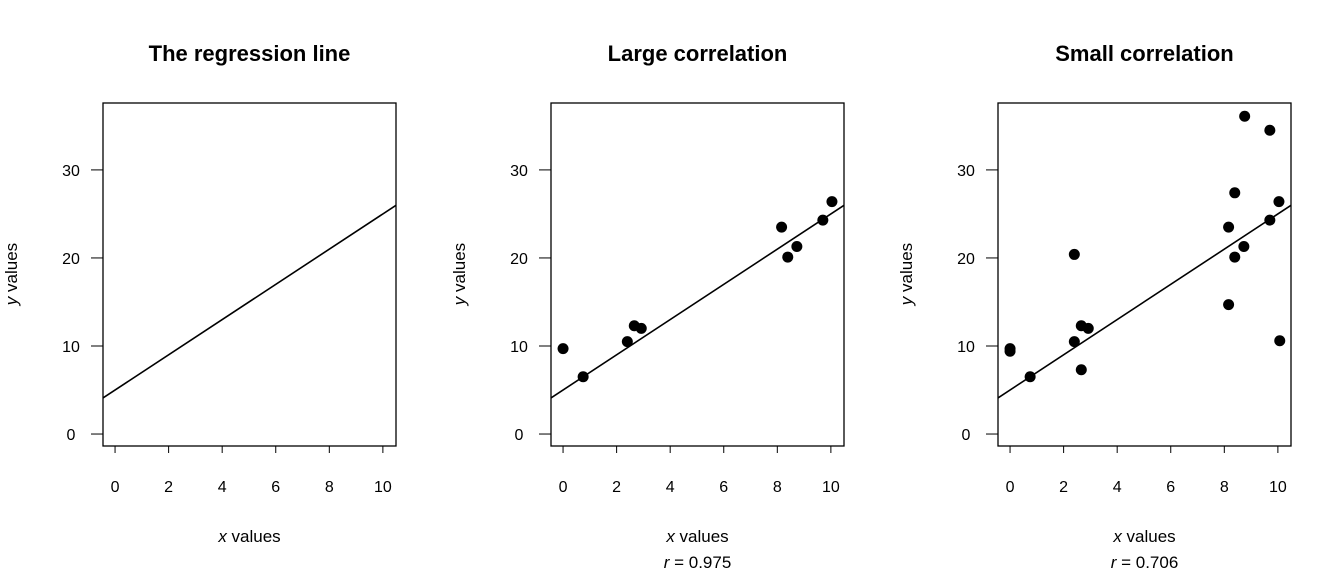 Image resolution: width=1344 pixels, height=576 pixels. What do you see at coordinates (250, 53) in the screenshot?
I see `panel-title: The regression line` at bounding box center [250, 53].